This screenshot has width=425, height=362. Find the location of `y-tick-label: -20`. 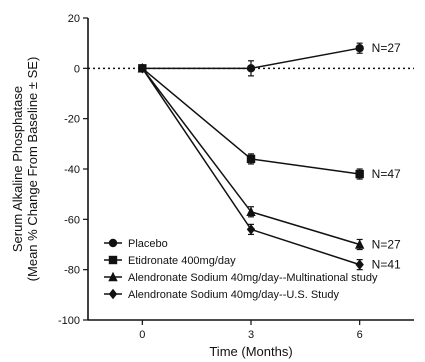

y-tick-label: -20 is located at coordinates (72, 120).